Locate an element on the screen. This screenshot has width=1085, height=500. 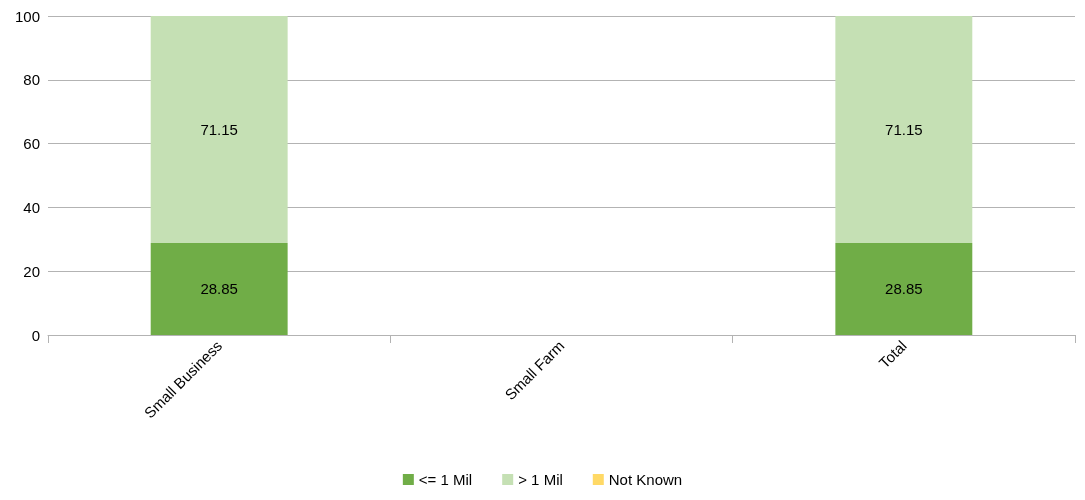
y-tick-label: 0 is located at coordinates (35, 335).